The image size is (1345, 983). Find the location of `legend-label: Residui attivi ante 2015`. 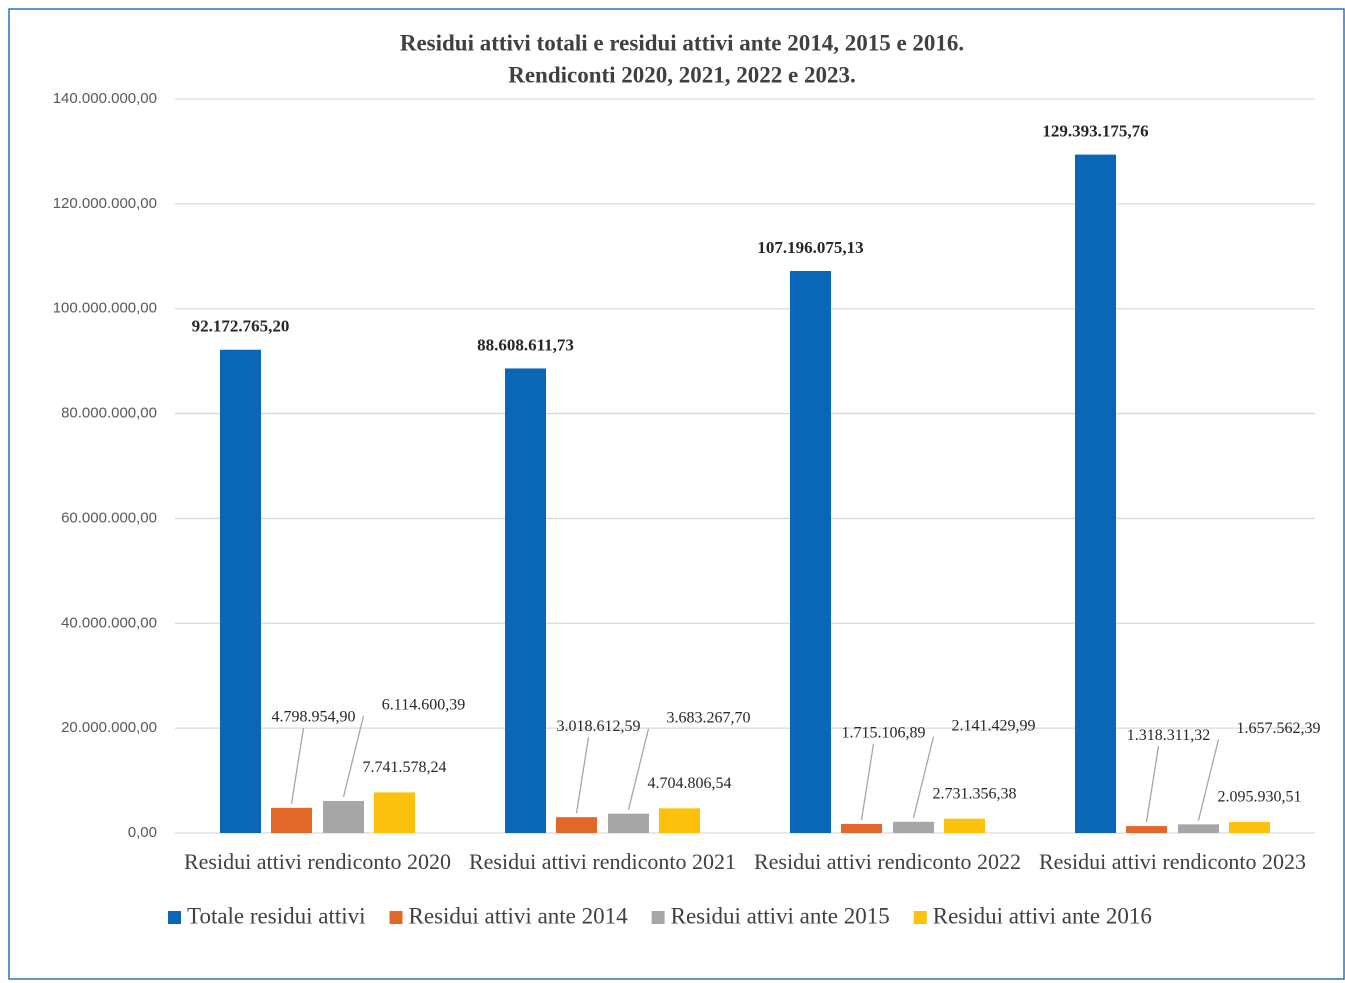

legend-label: Residui attivi ante 2015 is located at coordinates (780, 915).